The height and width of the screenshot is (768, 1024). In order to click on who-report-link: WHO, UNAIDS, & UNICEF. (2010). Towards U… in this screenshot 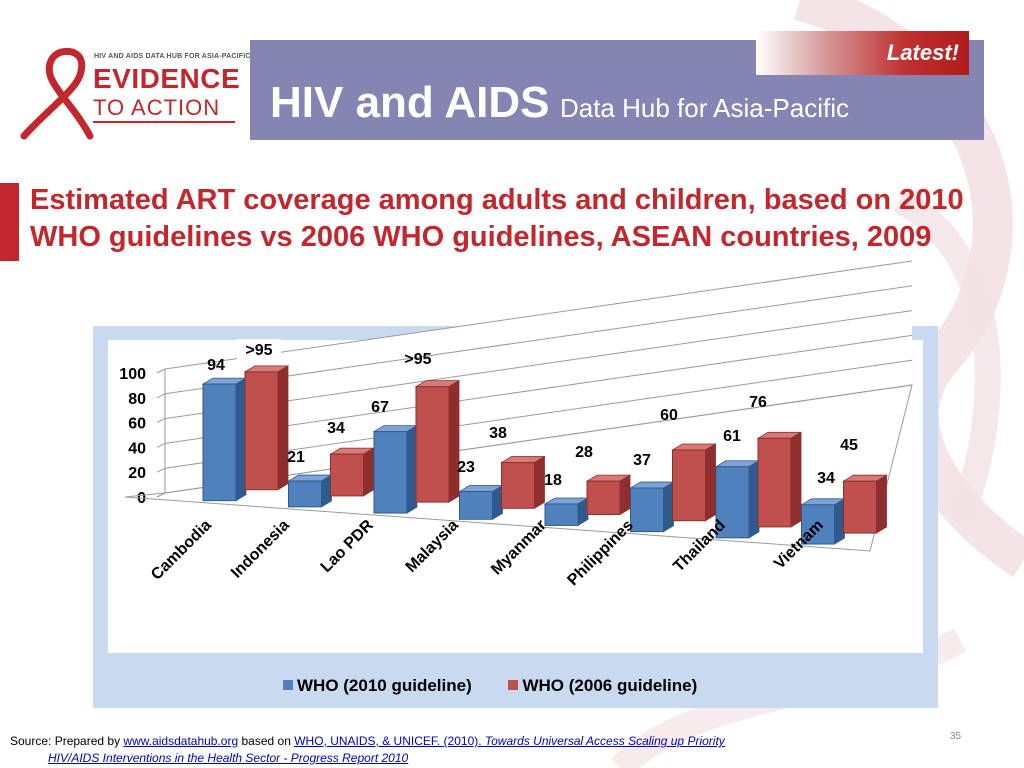, I will do `click(509, 741)`.